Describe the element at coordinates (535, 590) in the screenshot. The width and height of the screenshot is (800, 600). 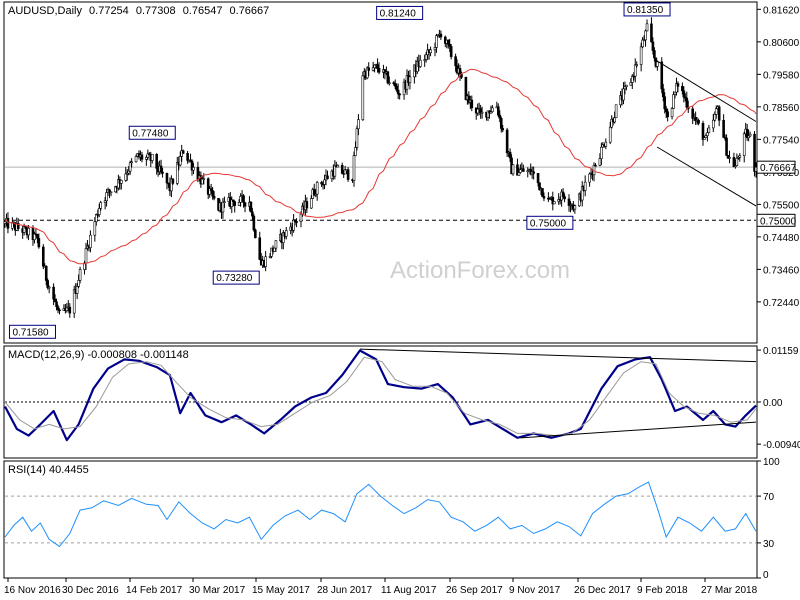
I see `date-tick-label: 9 Nov 2017` at that location.